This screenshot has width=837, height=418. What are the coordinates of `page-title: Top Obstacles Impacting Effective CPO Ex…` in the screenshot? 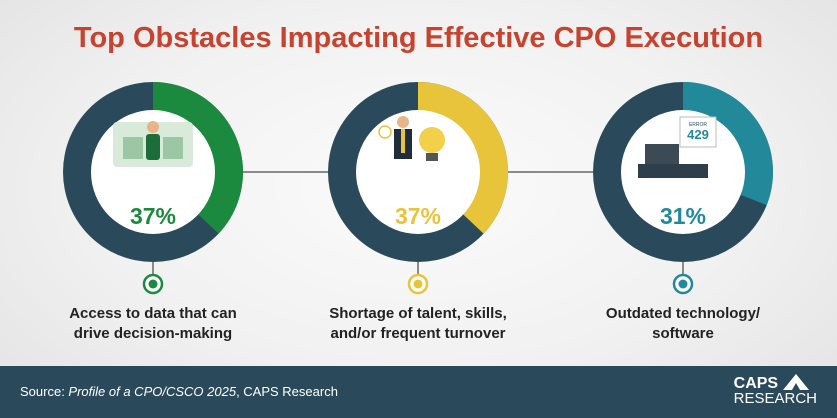 It's located at (418, 38).